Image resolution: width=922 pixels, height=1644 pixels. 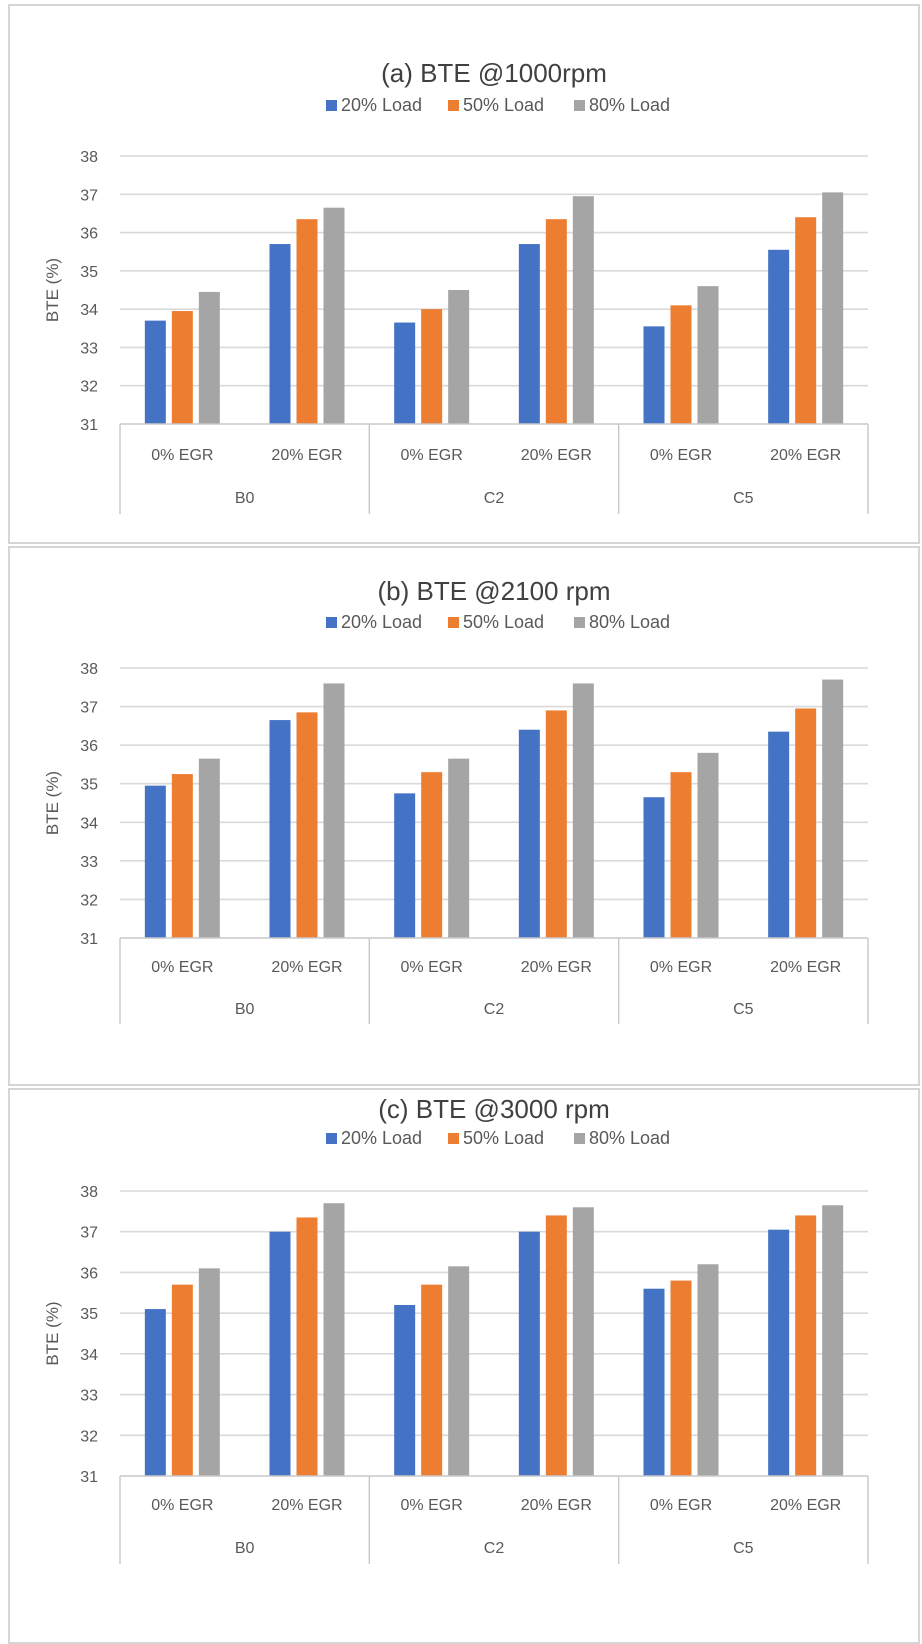 I want to click on chart-a-title: (a) BTE @1000rpm, so click(x=494, y=73).